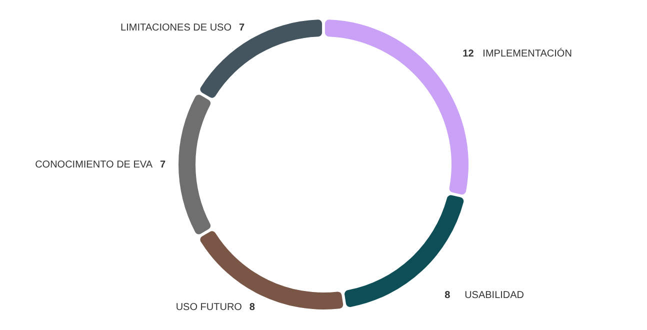 Image resolution: width=647 pixels, height=330 pixels. Describe the element at coordinates (209, 307) in the screenshot. I see `slice-label: USO FUTURO` at that location.